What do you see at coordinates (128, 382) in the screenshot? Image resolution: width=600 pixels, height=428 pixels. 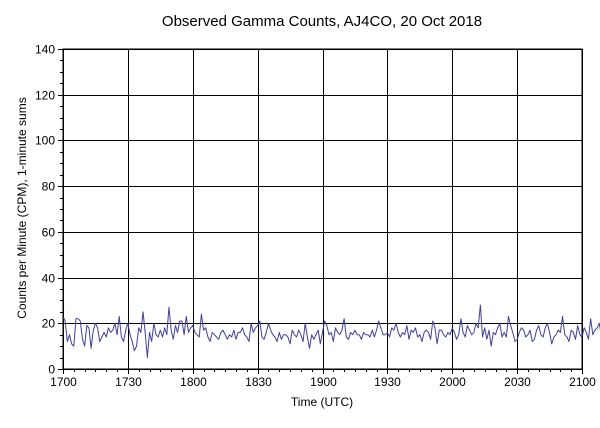 I see `x-tick-label: 1730` at bounding box center [128, 382].